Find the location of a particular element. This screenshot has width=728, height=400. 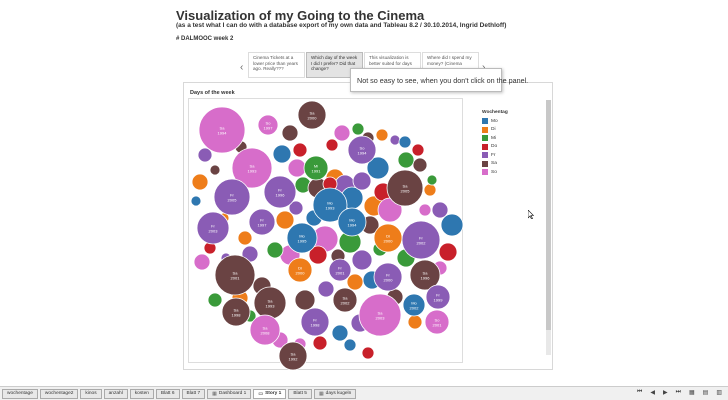

tabs-view-icon: ▥ is located at coordinates (719, 393).